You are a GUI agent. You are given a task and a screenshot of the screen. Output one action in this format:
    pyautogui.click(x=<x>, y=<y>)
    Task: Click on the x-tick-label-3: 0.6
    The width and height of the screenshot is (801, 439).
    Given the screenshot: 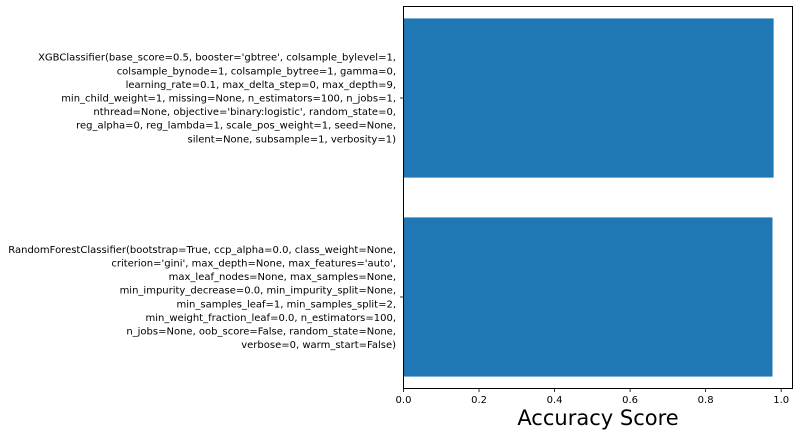 What is the action you would take?
    pyautogui.click(x=630, y=400)
    